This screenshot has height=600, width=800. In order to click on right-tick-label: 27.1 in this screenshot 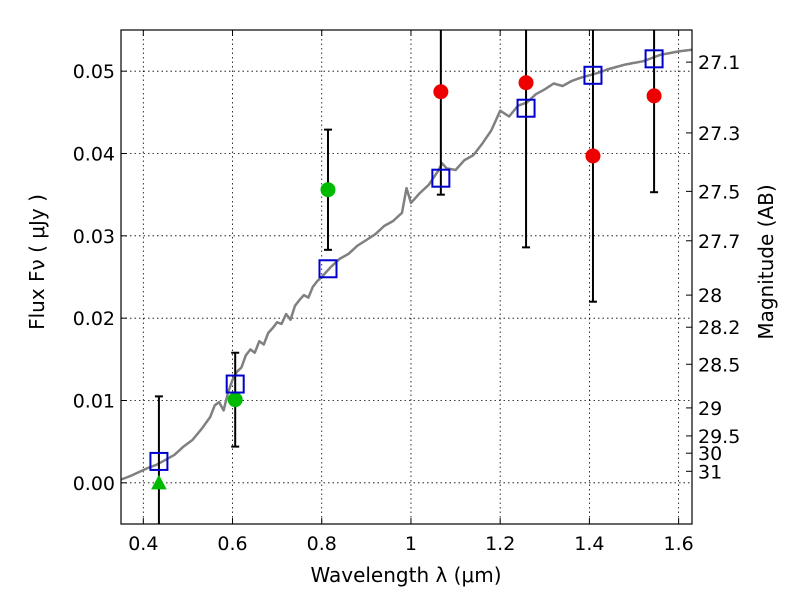, I will do `click(719, 63)`.